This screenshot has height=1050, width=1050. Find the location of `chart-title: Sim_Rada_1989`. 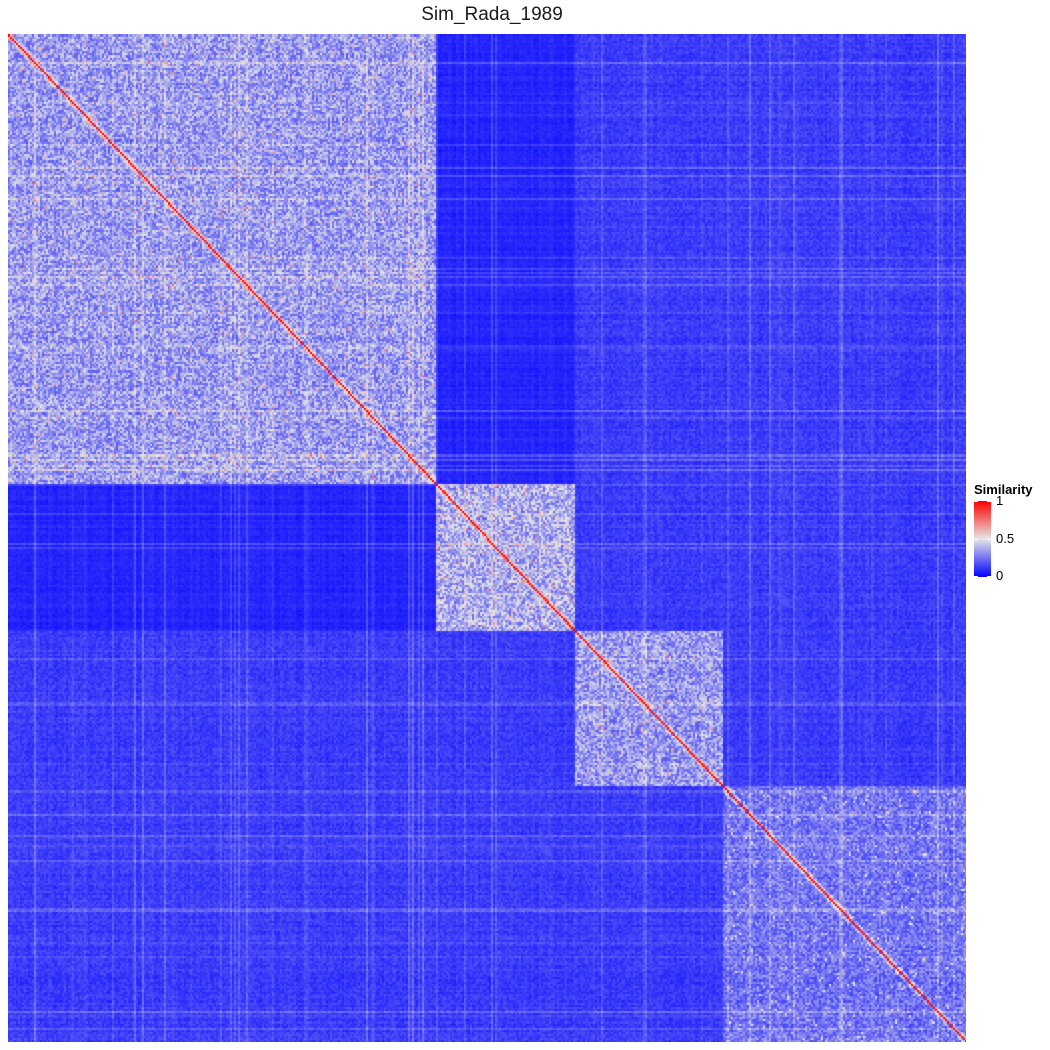

chart-title: Sim_Rada_1989 is located at coordinates (492, 14).